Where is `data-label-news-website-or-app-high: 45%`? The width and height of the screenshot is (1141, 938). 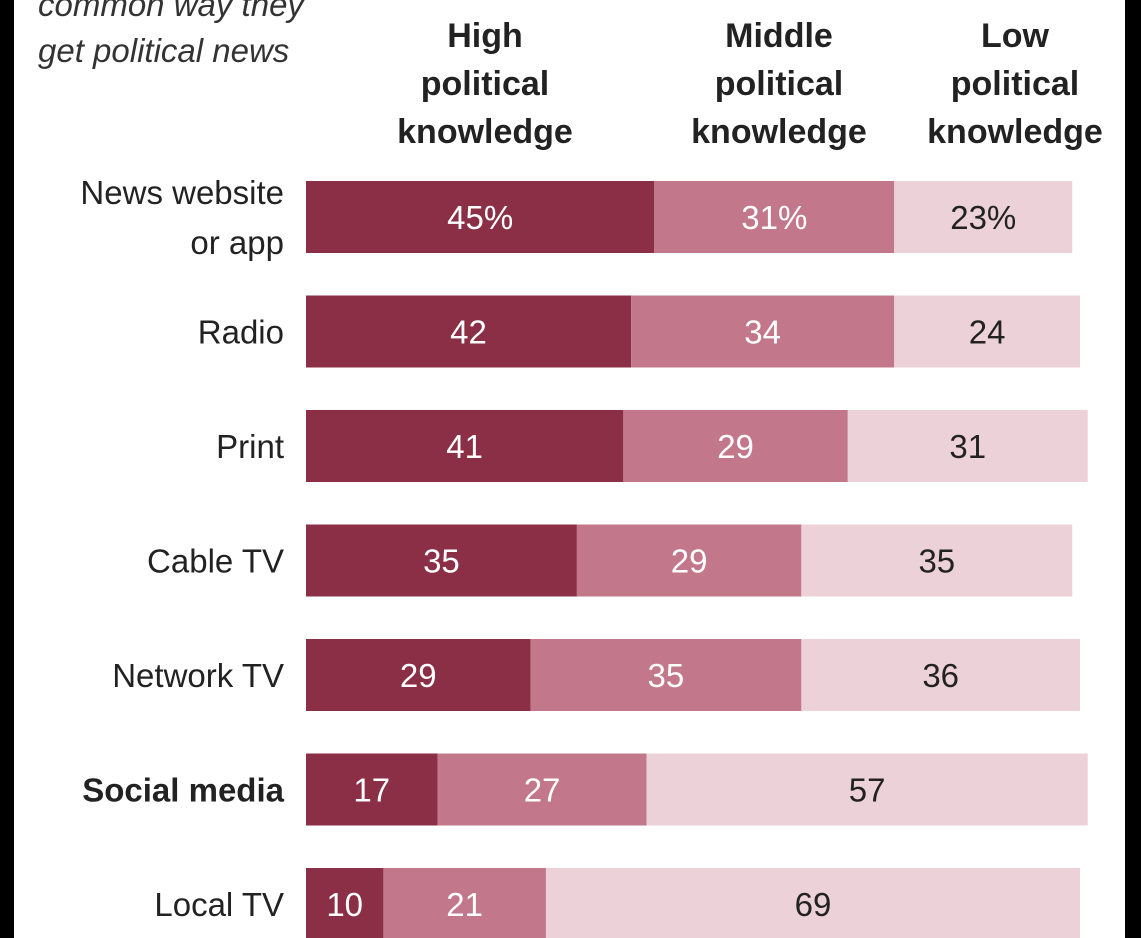 data-label-news-website-or-app-high: 45% is located at coordinates (480, 217).